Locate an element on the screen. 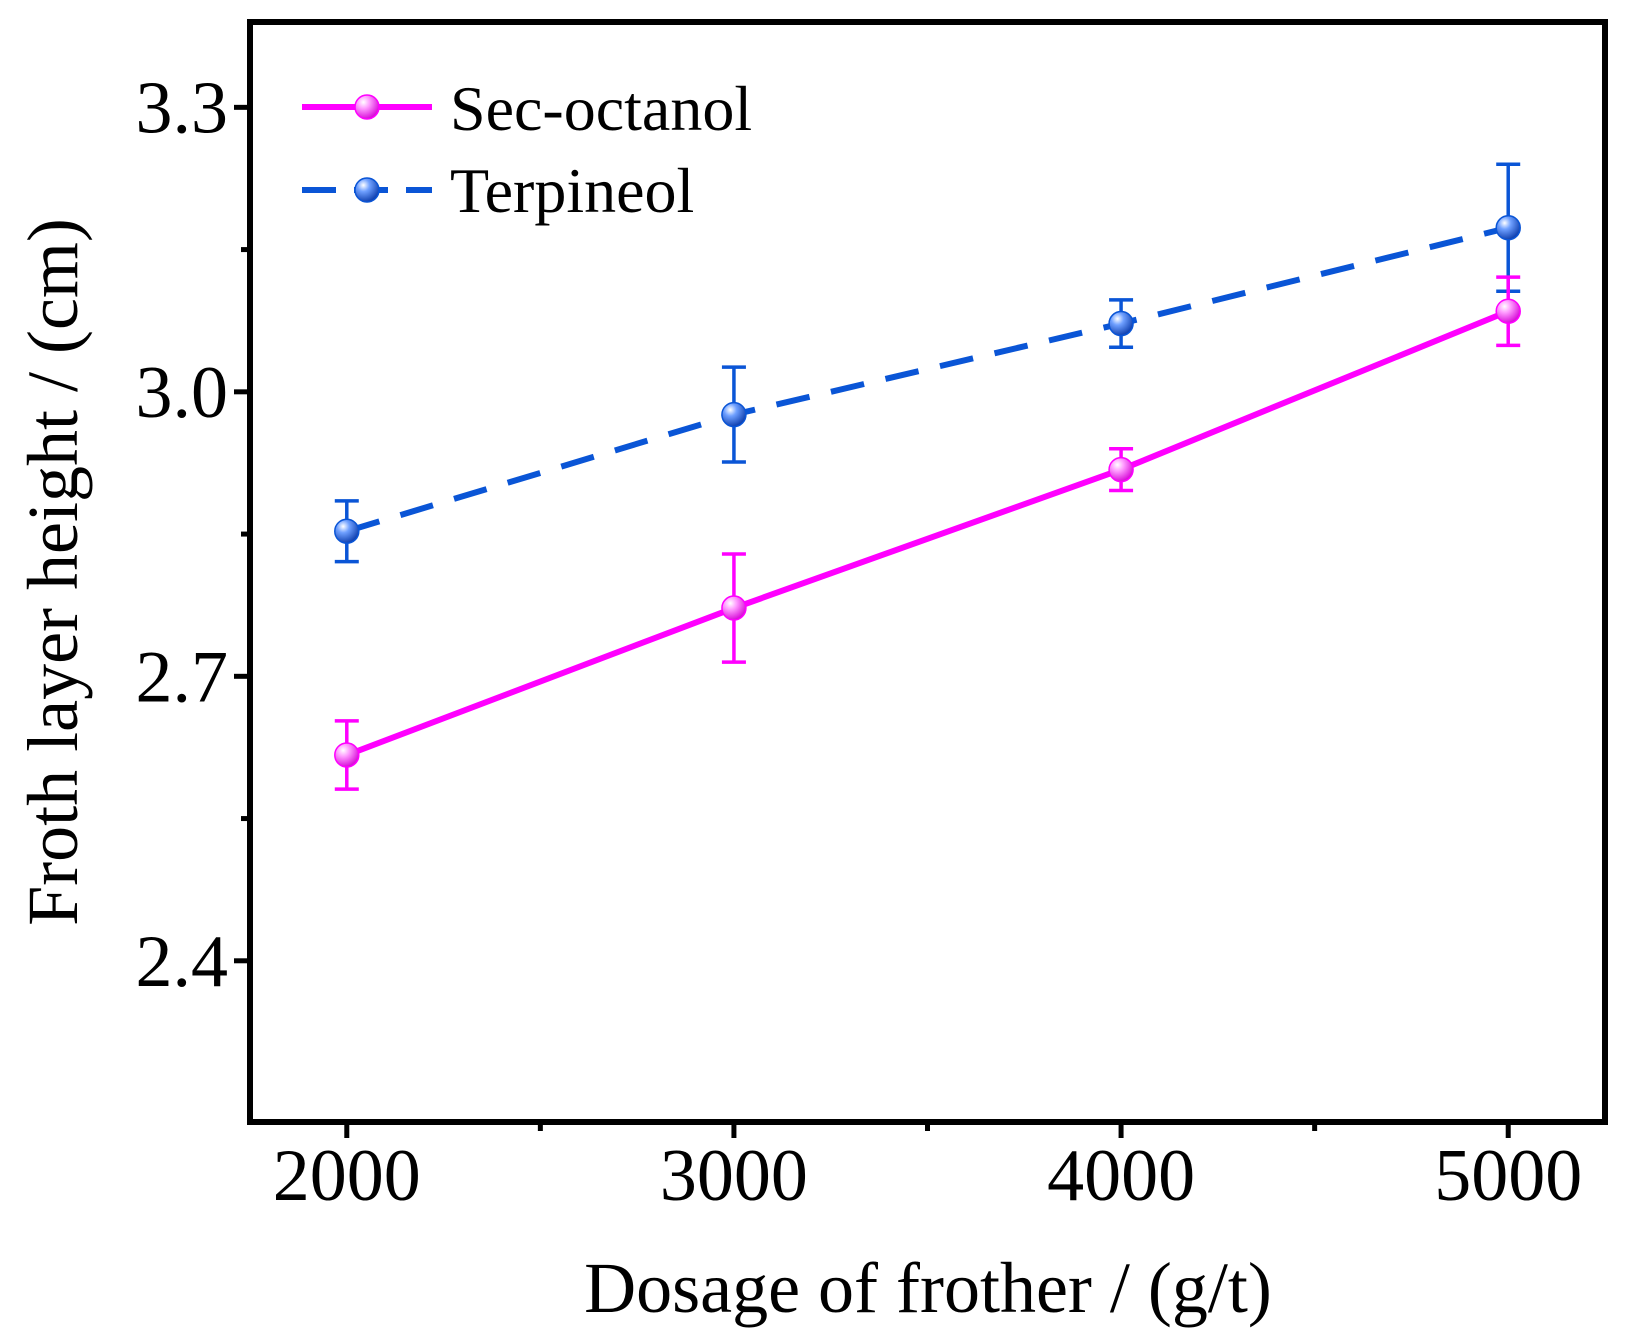 This screenshot has height=1338, width=1630. y-axis-title: Froth layer height / (cm) is located at coordinates (53, 572).